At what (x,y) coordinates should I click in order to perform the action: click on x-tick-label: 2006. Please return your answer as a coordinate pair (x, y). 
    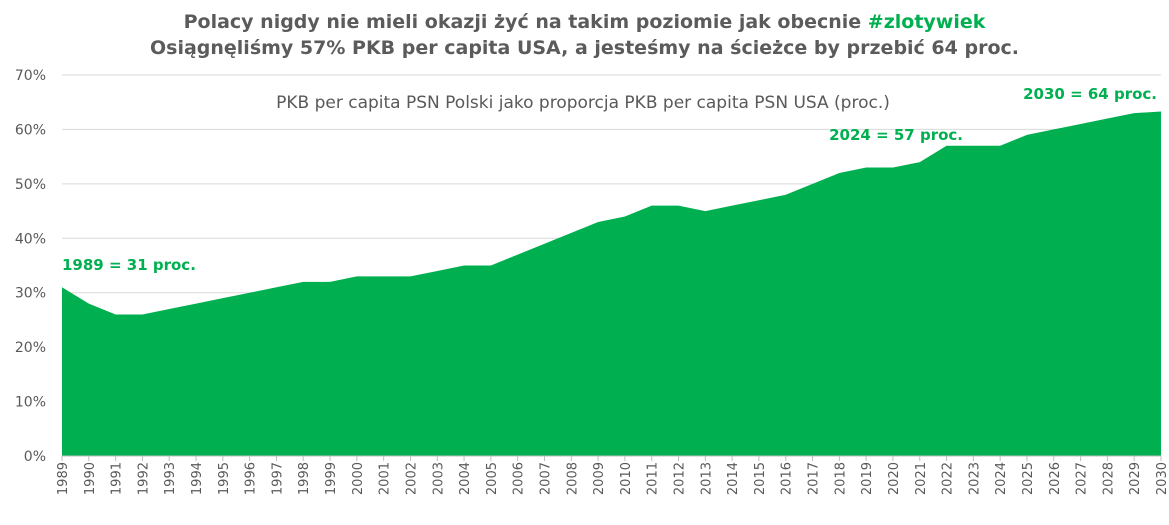
    Looking at the image, I should click on (519, 478).